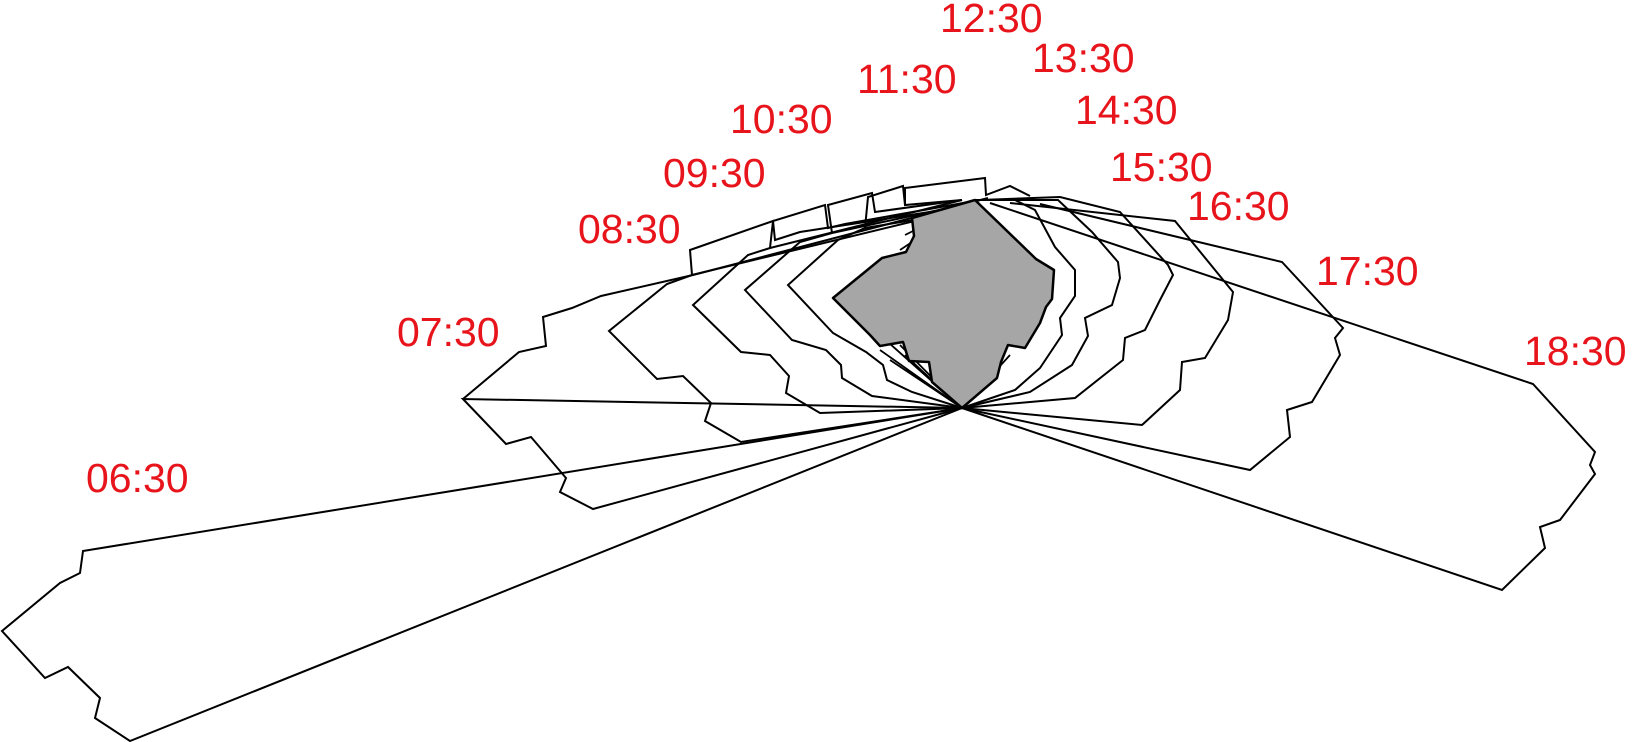  Describe the element at coordinates (1367, 271) in the screenshot. I see `time-label-1730: 17:30` at that location.